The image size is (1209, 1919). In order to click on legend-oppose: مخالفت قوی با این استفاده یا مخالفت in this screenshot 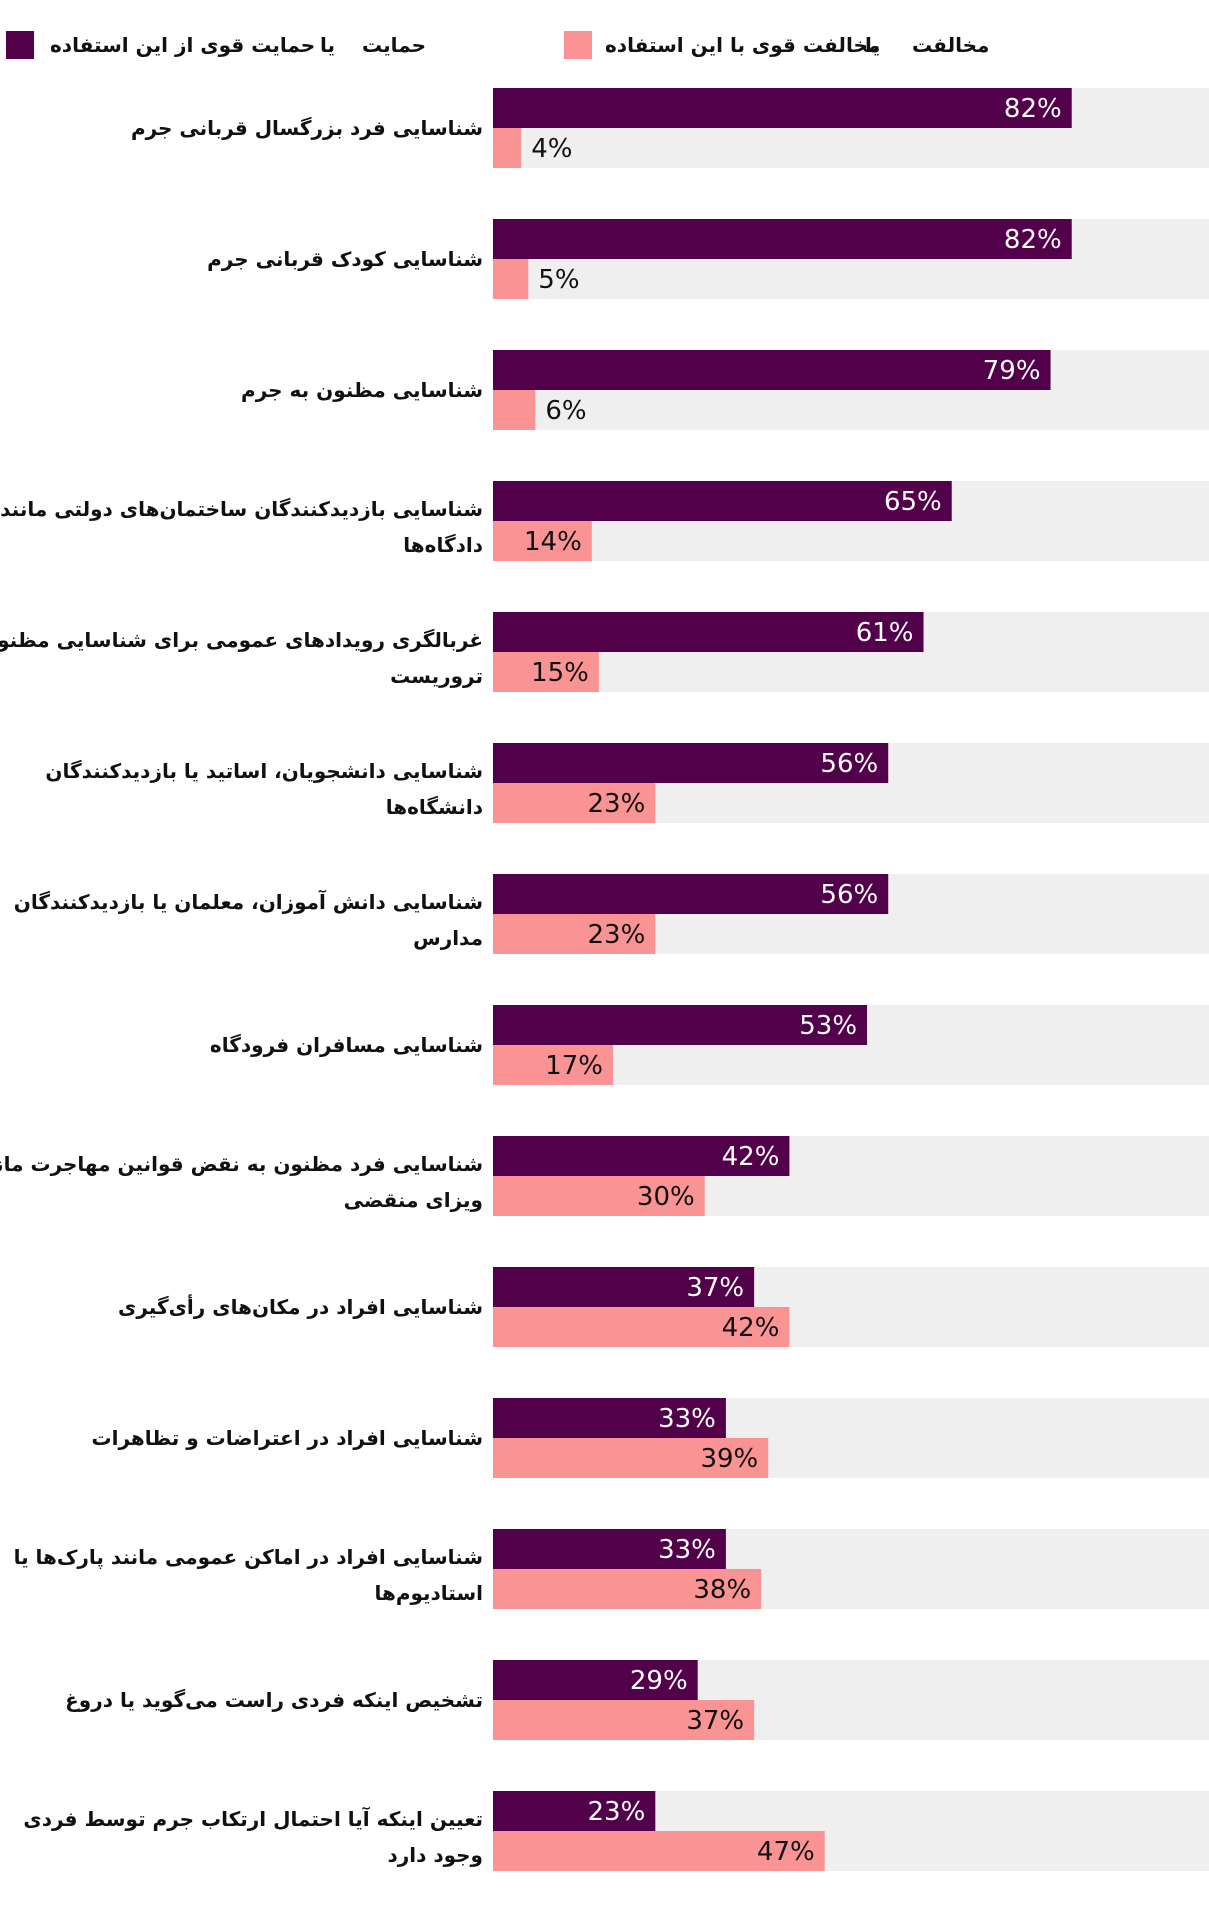, I will do `click(810, 45)`.